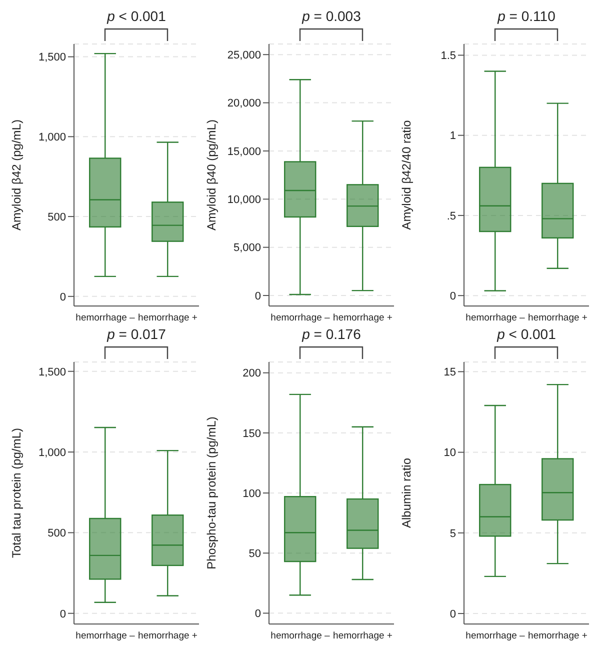 This screenshot has height=649, width=602. I want to click on text: p = 0.003, so click(331, 16).